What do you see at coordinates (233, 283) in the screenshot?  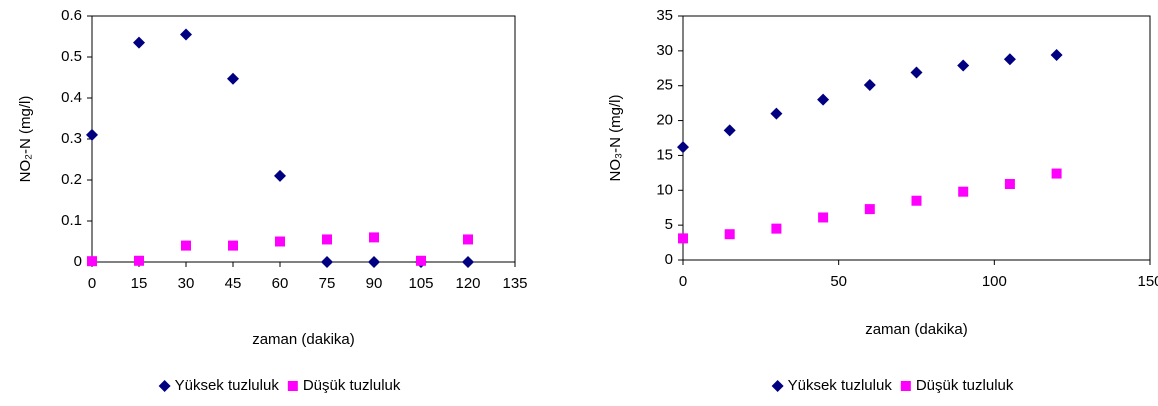 I see `x-tick-label: 45` at bounding box center [233, 283].